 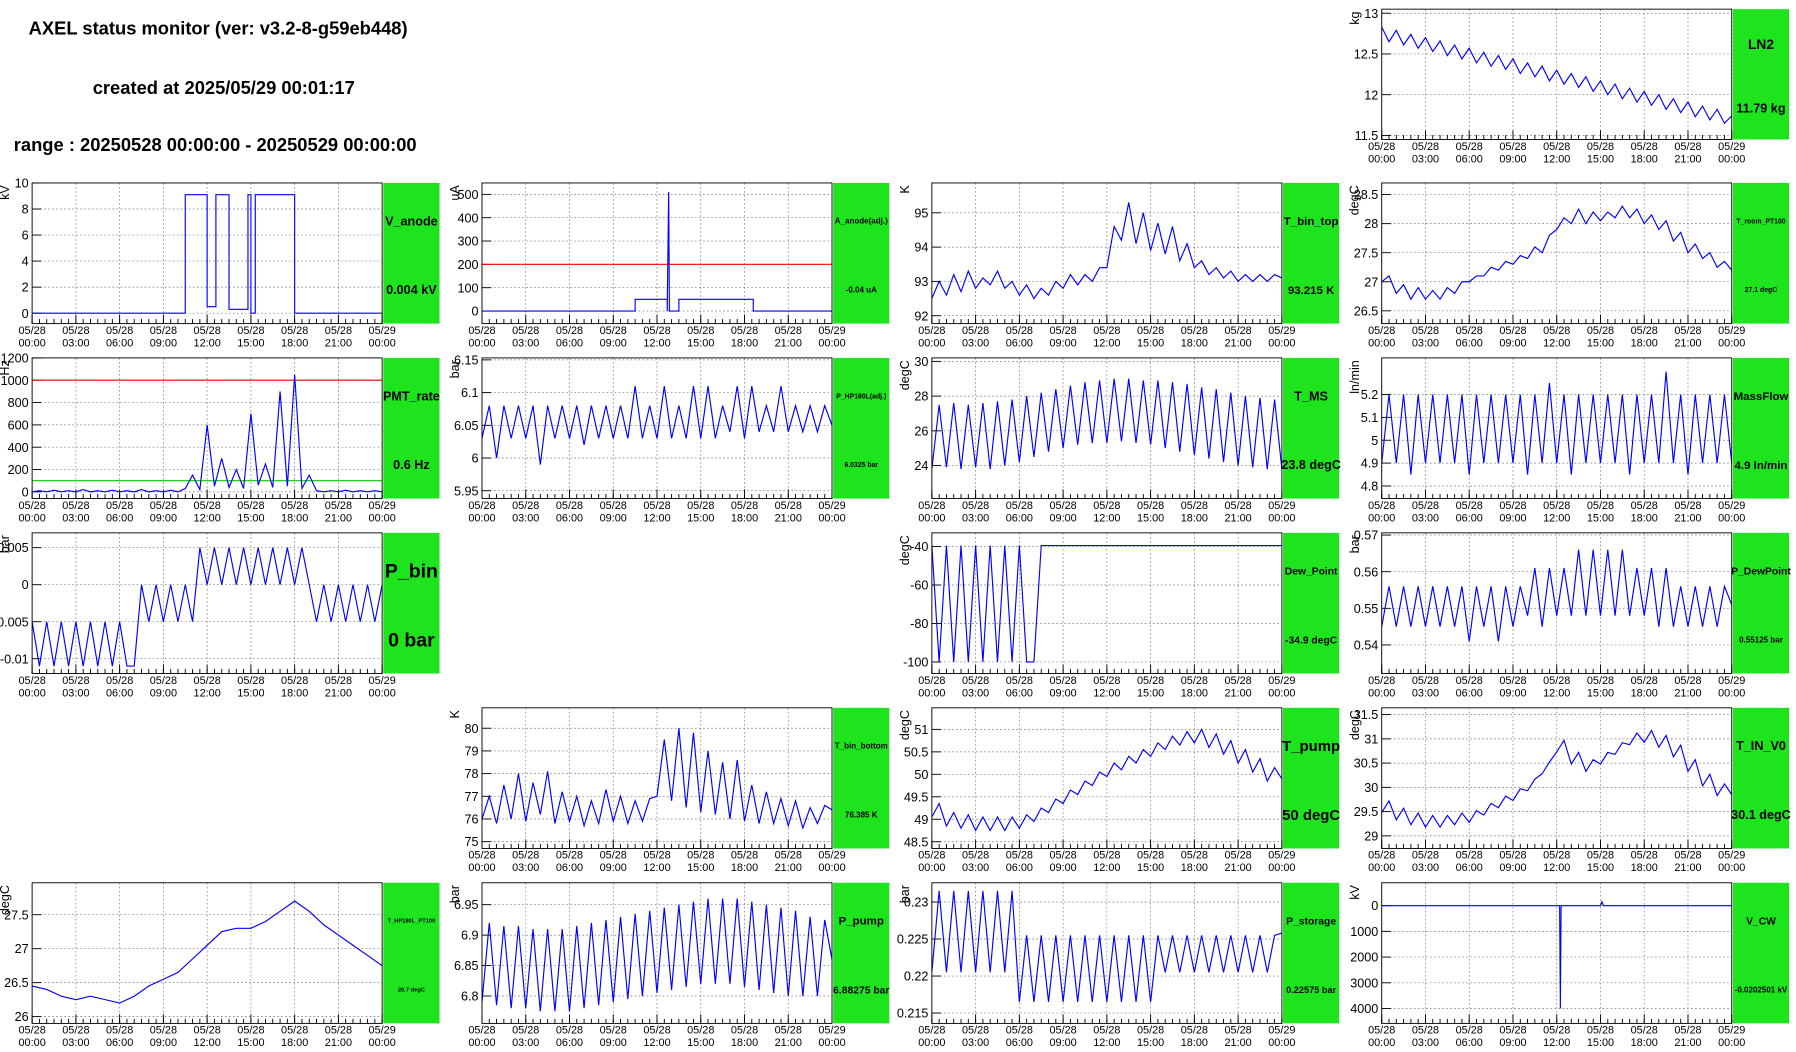 I want to click on y-tick-label: 95, so click(x=921, y=213).